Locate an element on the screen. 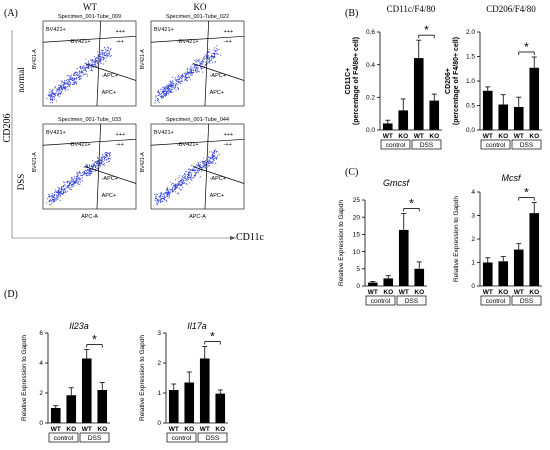 This screenshot has height=450, width=550. panel-label-d: (D) is located at coordinates (11, 294).